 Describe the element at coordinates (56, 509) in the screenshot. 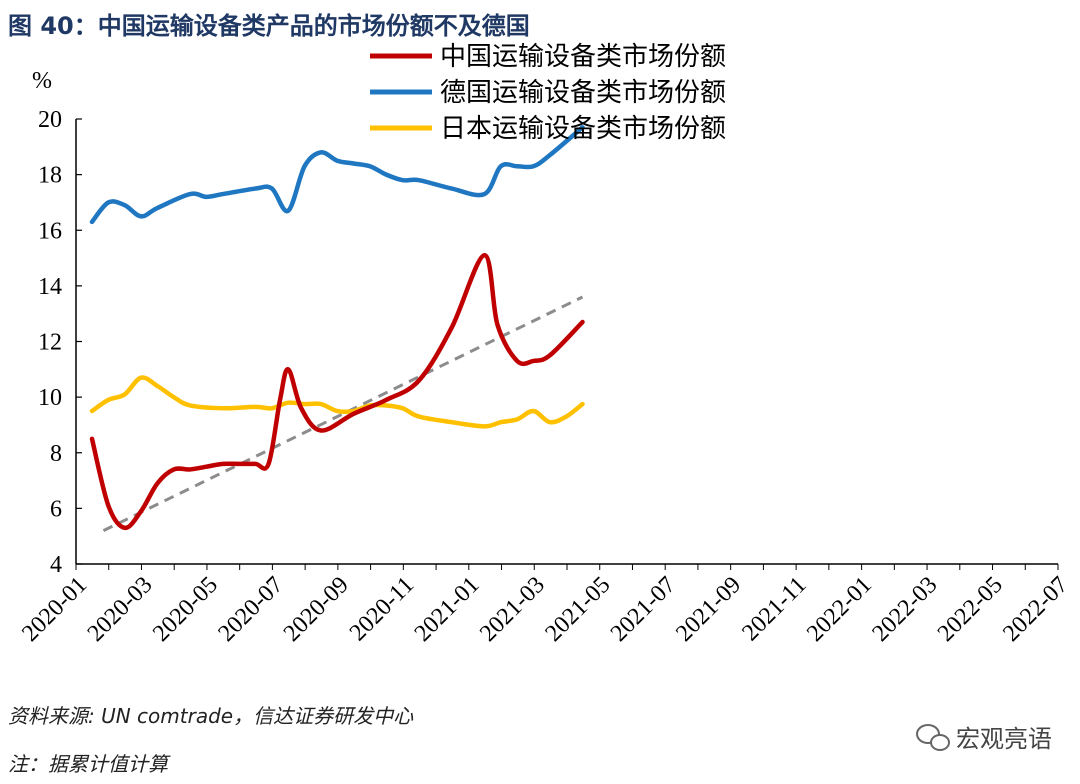

I see `y-tick-label: 6` at that location.